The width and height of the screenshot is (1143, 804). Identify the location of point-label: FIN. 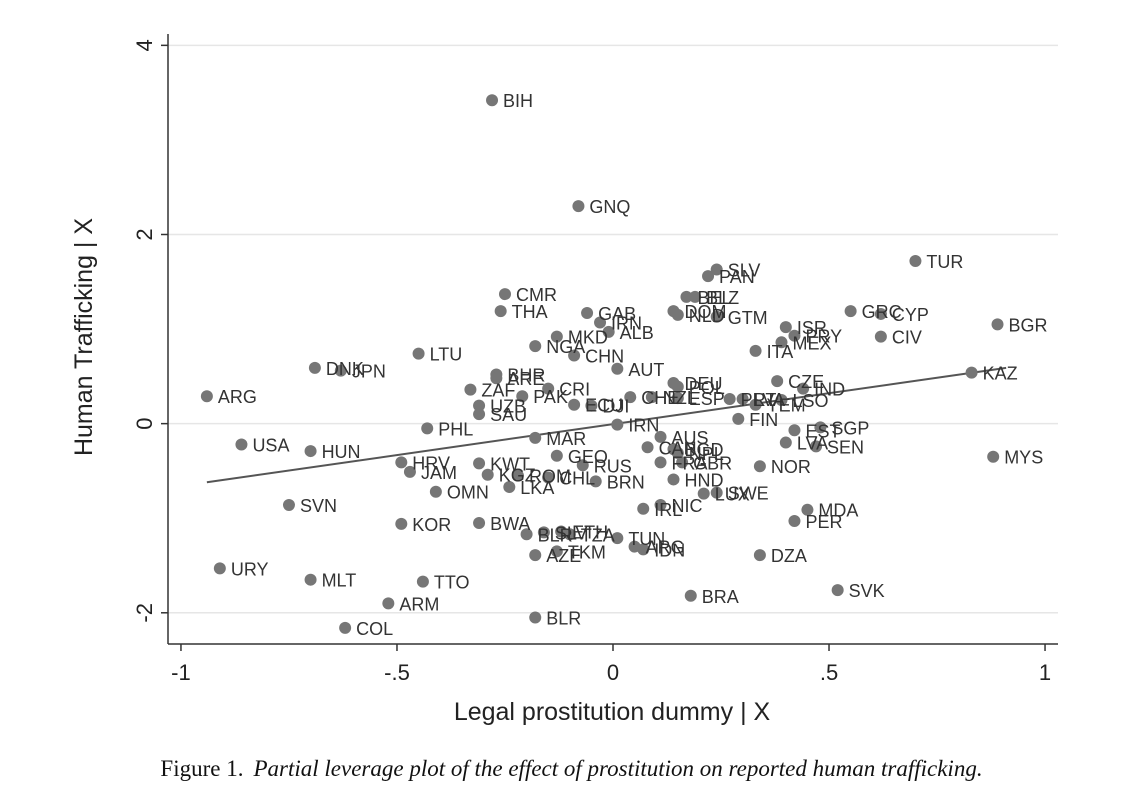
(763, 420).